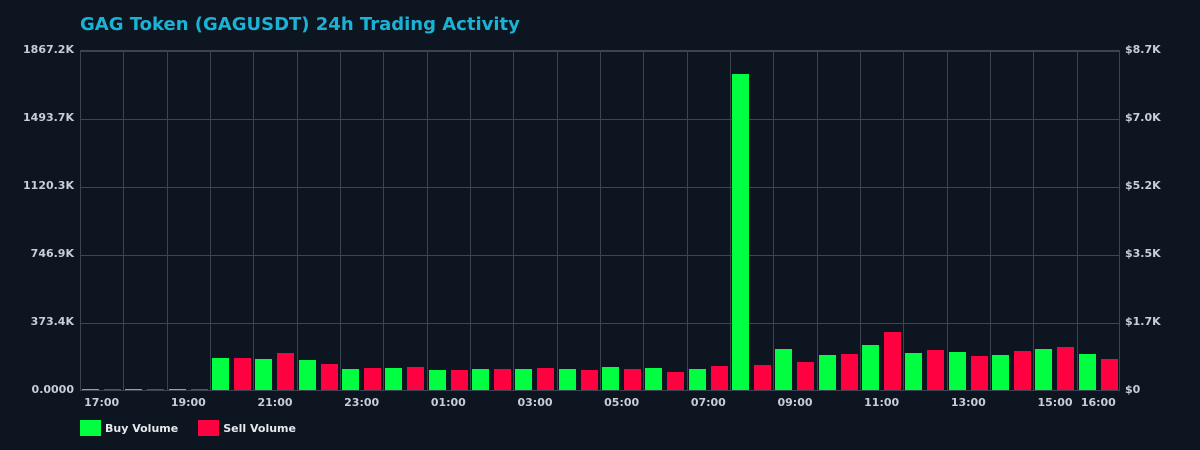  What do you see at coordinates (795, 402) in the screenshot?
I see `x-tick-label: 09:00` at bounding box center [795, 402].